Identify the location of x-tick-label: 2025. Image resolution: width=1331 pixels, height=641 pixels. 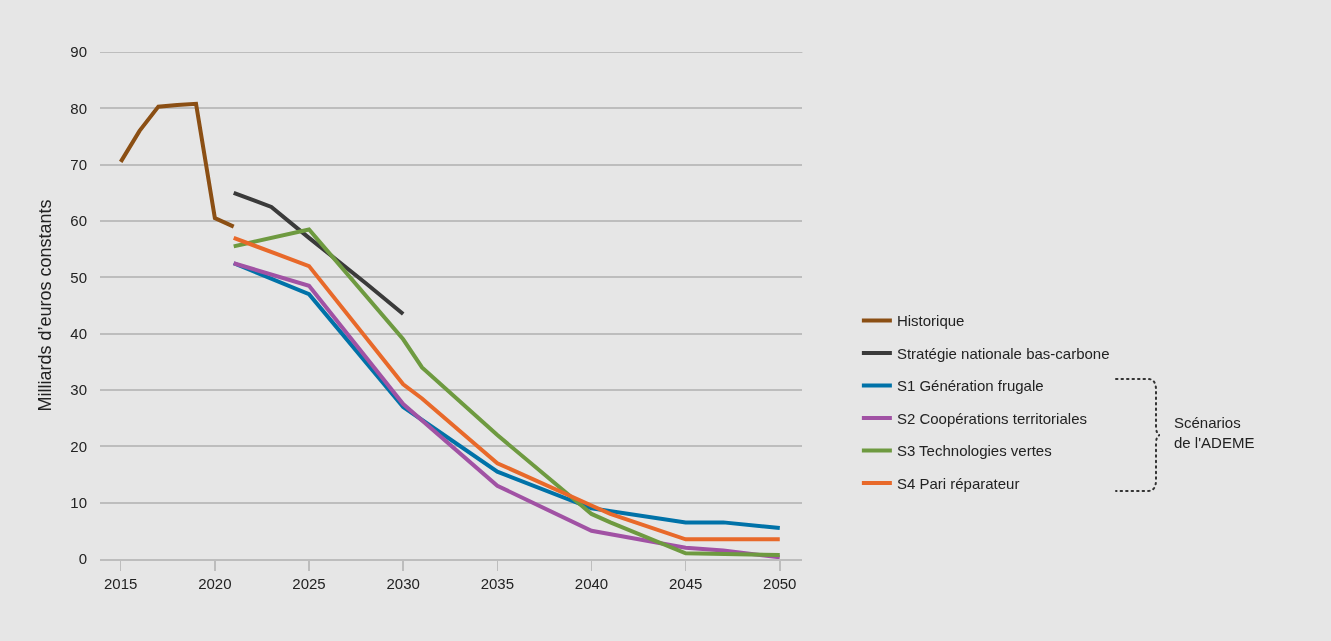
(309, 583).